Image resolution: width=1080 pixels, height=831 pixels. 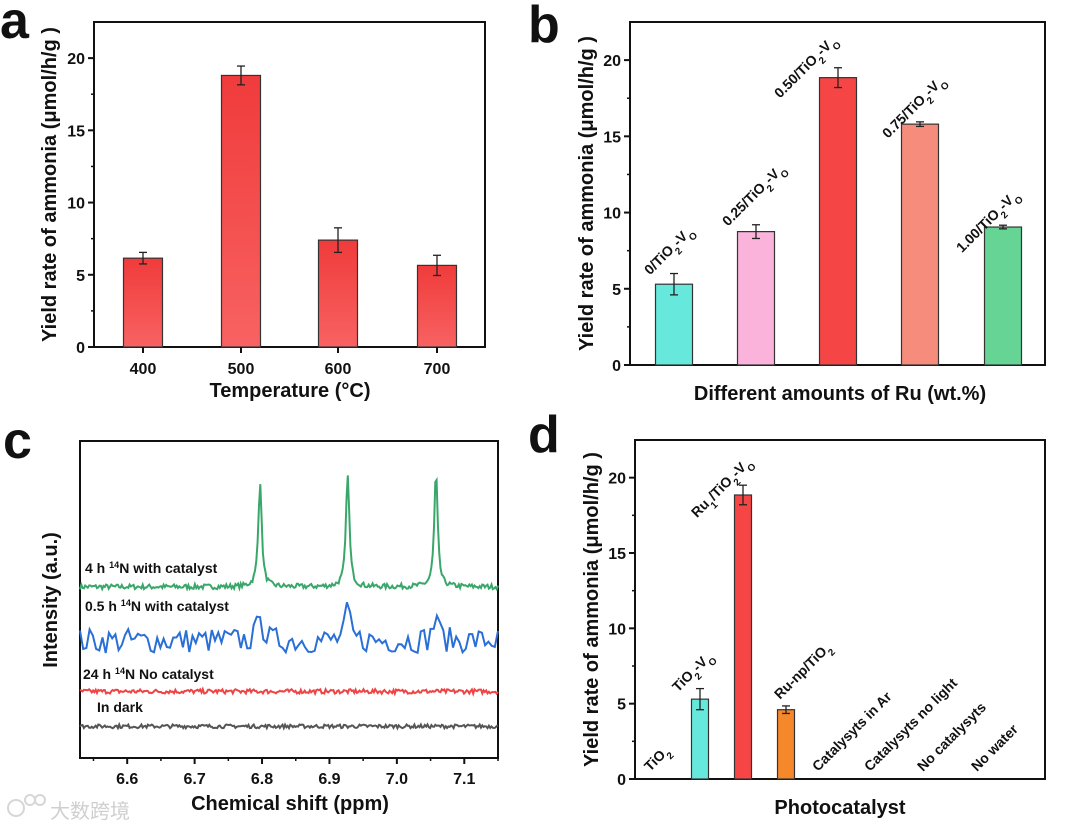 I want to click on series-label: In dark, so click(x=120, y=707).